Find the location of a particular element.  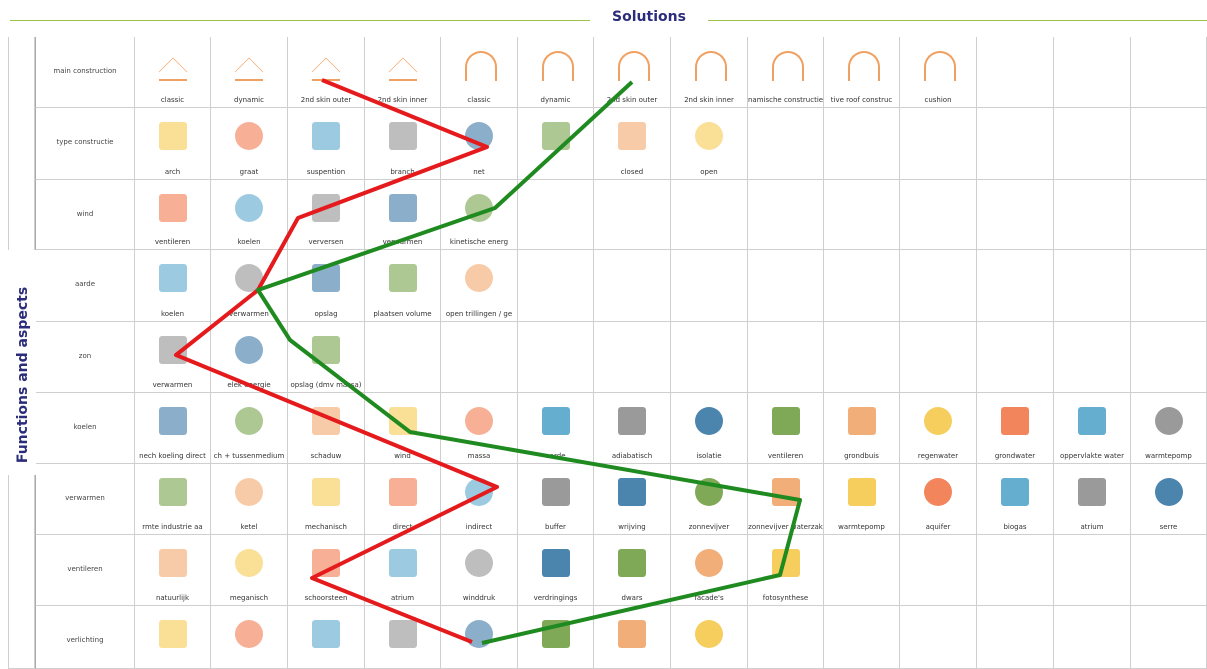

cell-label: zonnevijver waterzak is located at coordinates (785, 527).